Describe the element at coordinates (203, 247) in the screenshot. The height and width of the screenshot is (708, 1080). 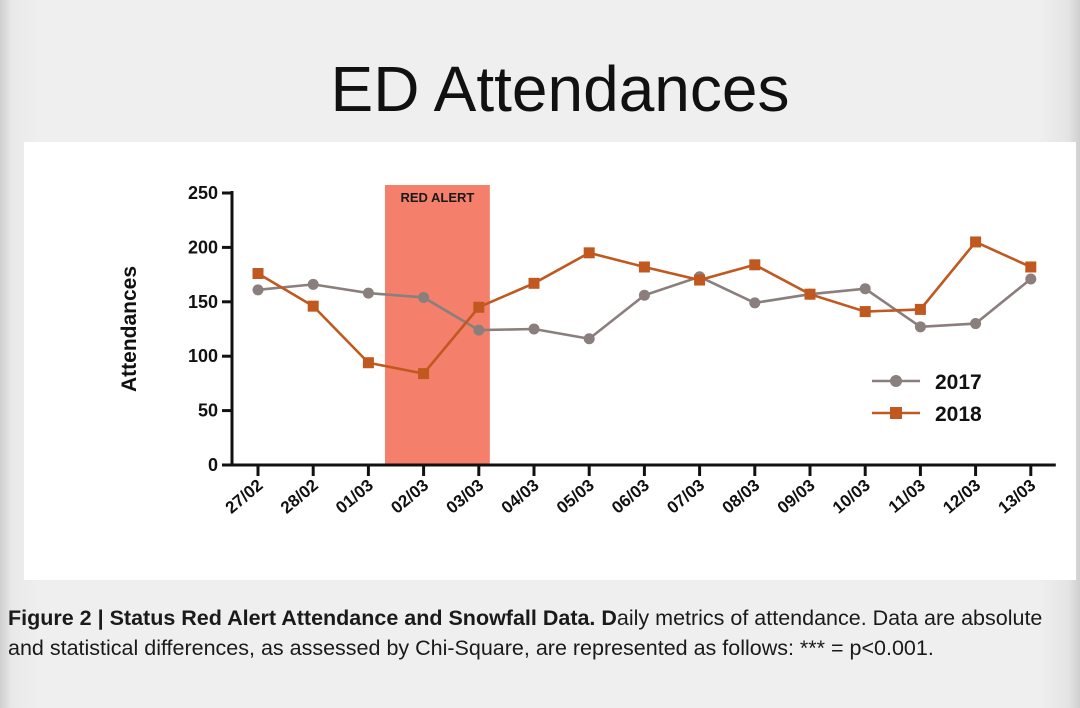
I see `y-tick-label: 200` at that location.